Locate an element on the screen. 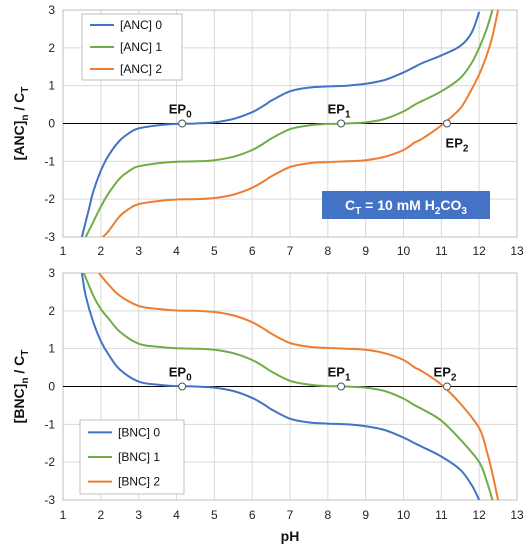 The image size is (532, 550). legend-label: [ANC] 2 is located at coordinates (141, 69).